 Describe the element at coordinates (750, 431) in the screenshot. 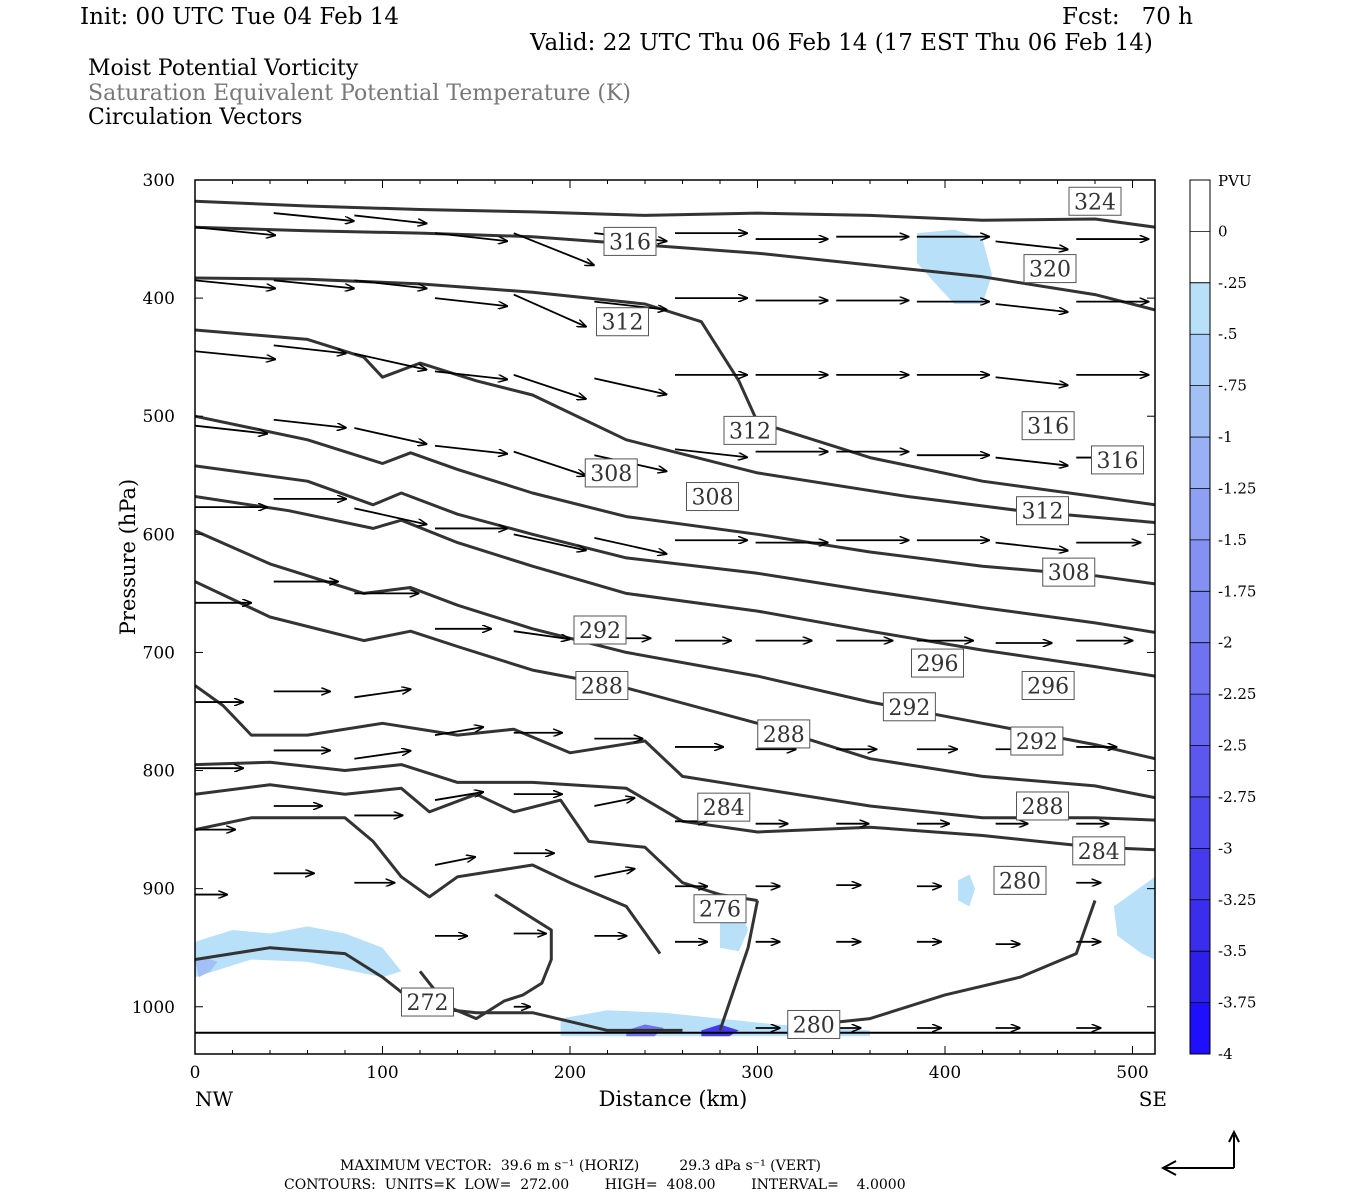

I see `contour-label: 312` at that location.